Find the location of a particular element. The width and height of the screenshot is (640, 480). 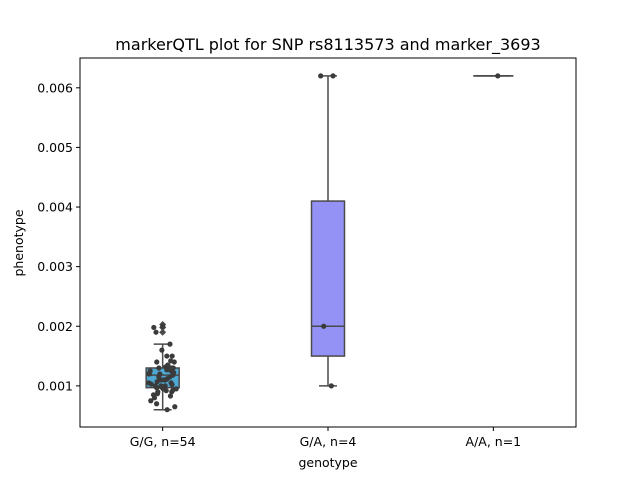

box-iqr is located at coordinates (328, 278).